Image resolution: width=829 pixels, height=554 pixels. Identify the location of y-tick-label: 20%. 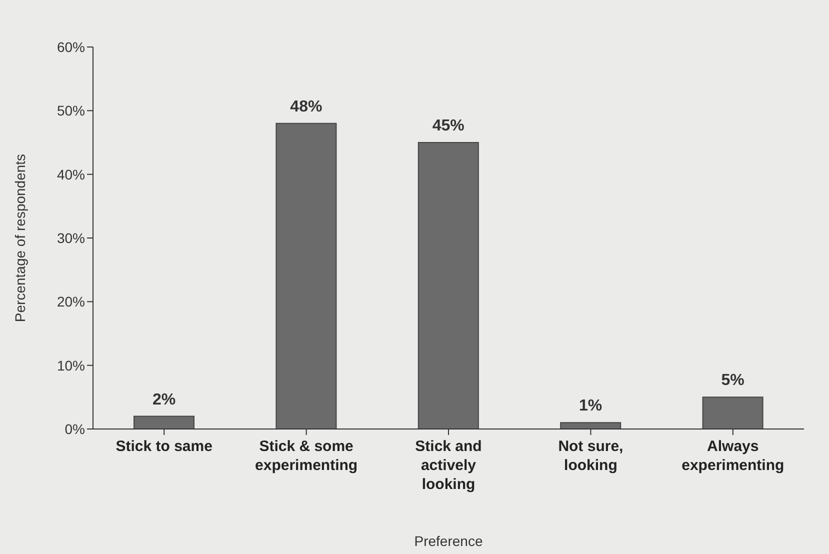
(70, 302).